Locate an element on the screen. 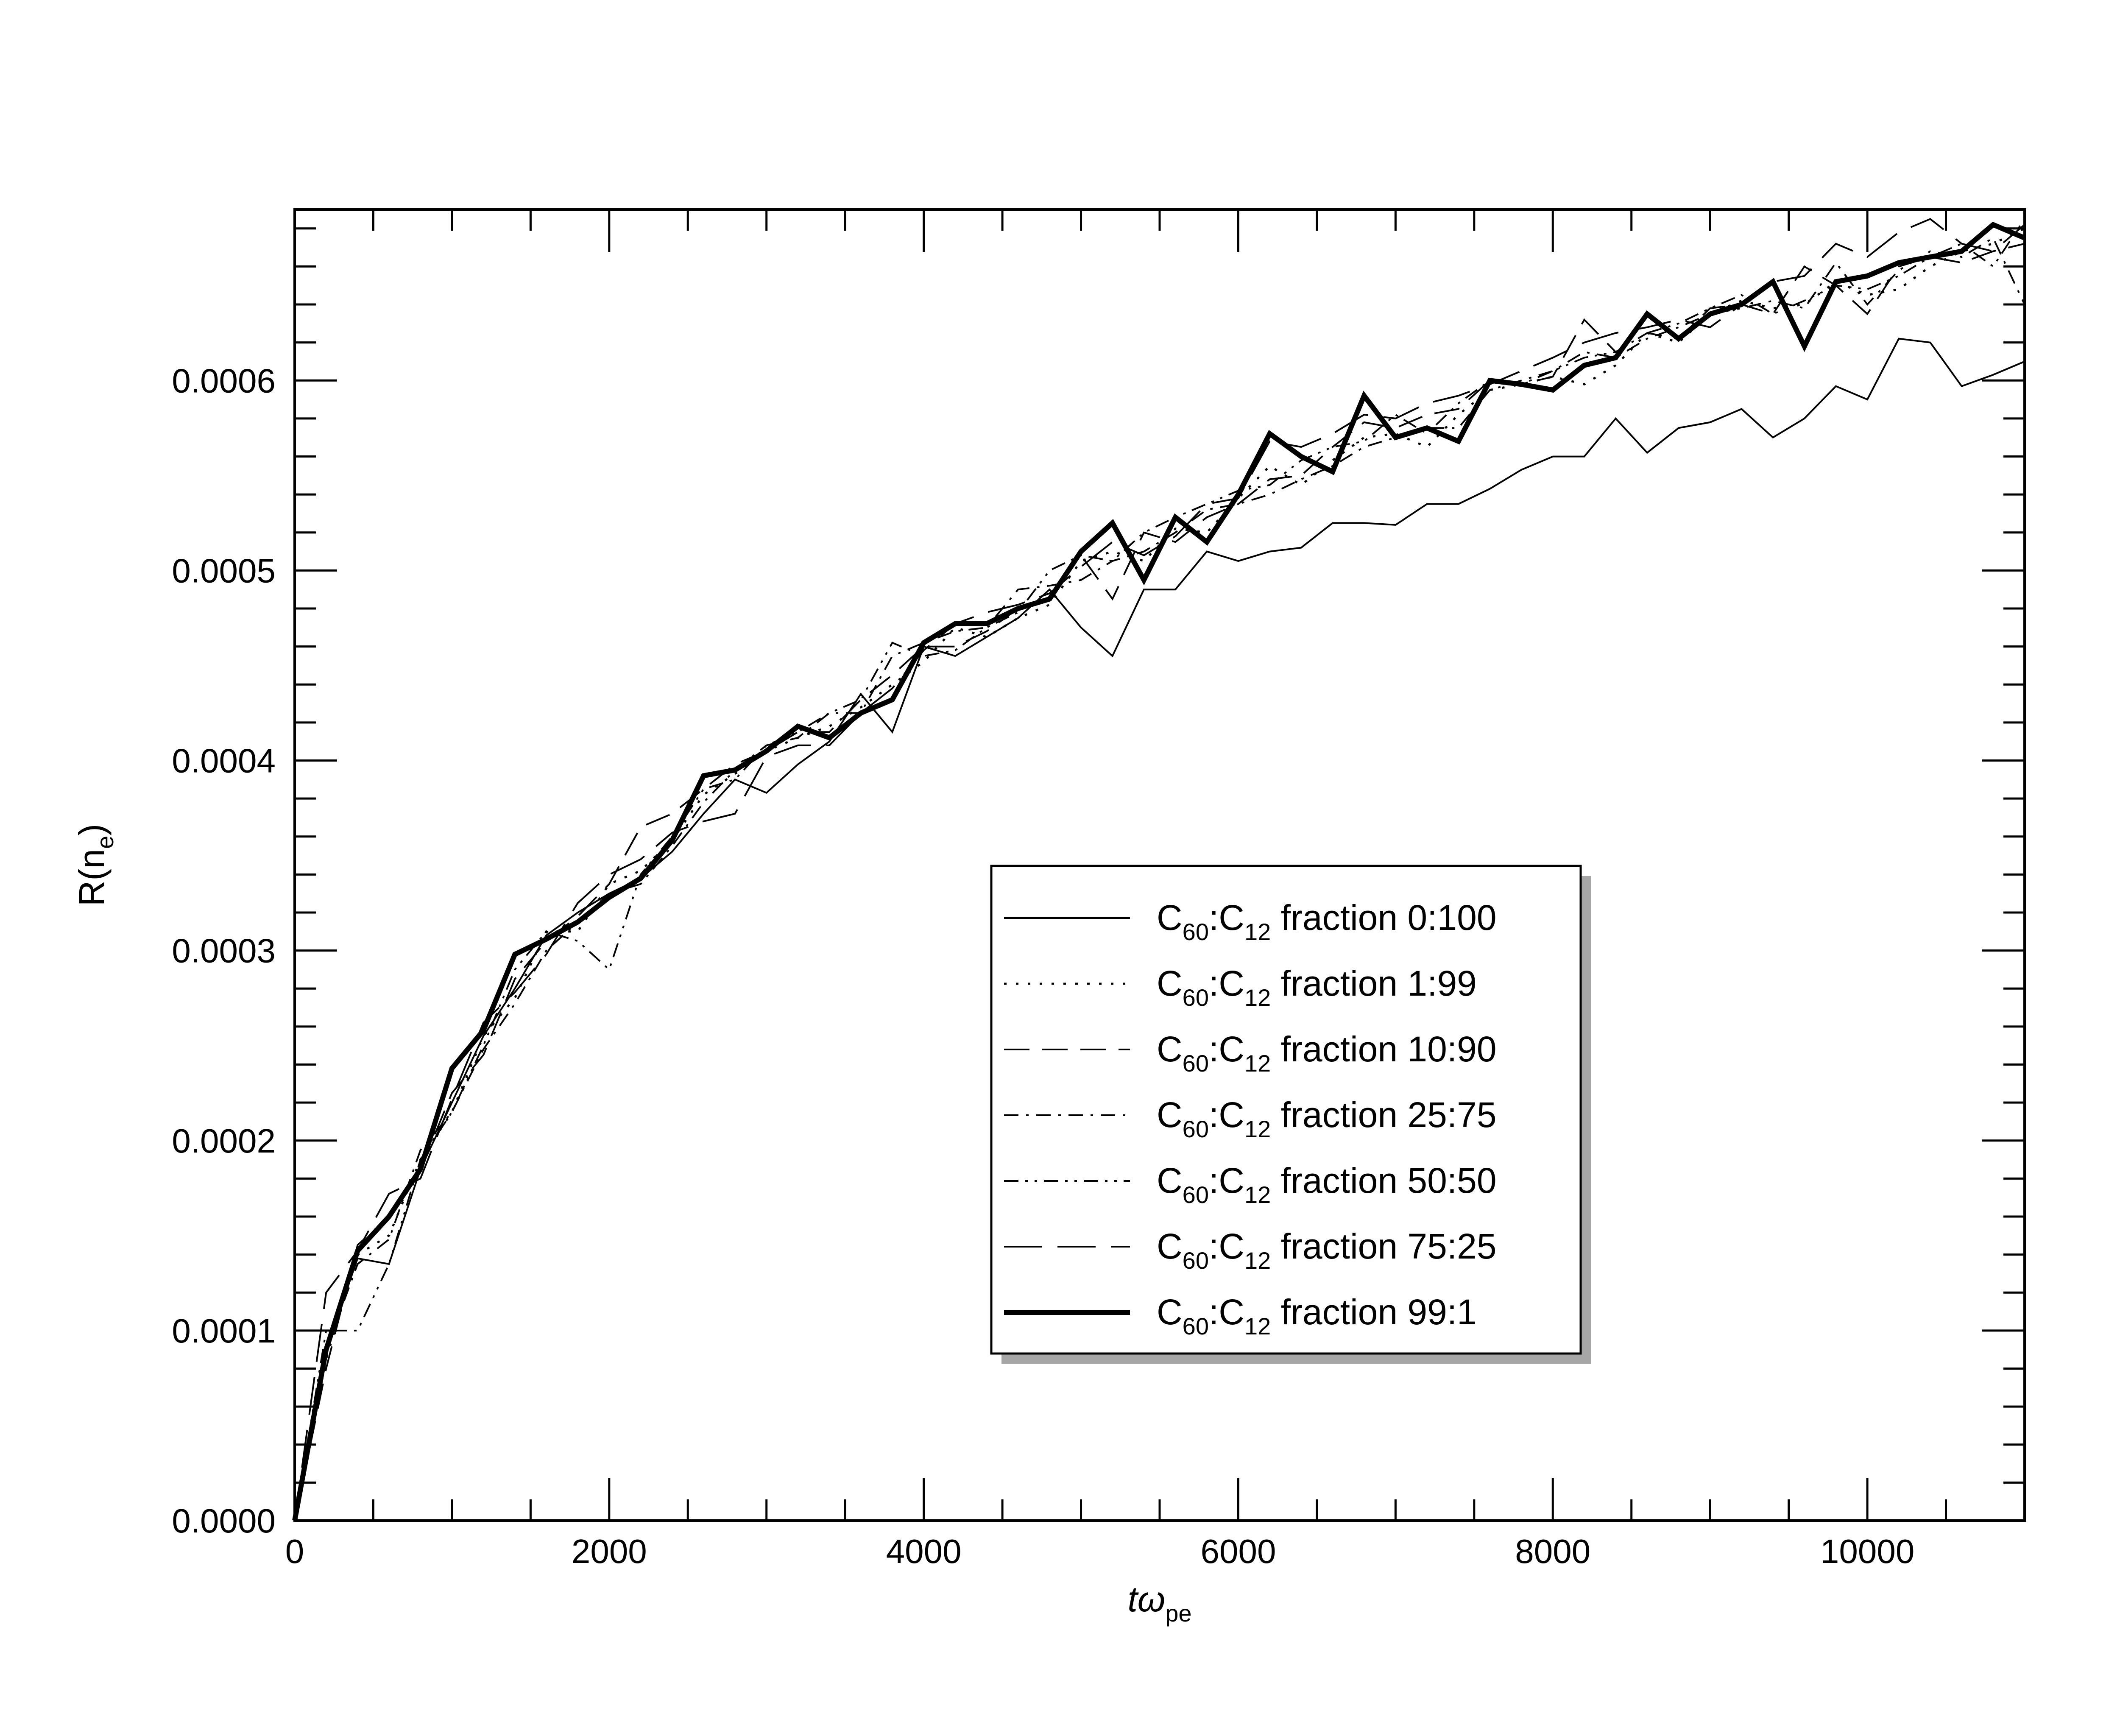 This screenshot has height=1736, width=2120. legend-box is located at coordinates (1286, 1110).